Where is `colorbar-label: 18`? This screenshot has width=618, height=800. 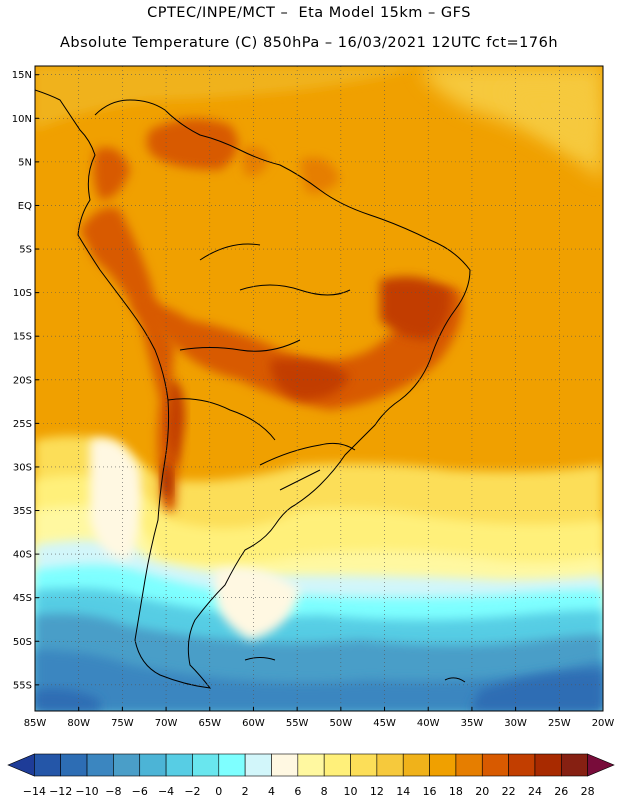 colorbar-label: 18 is located at coordinates (456, 791).